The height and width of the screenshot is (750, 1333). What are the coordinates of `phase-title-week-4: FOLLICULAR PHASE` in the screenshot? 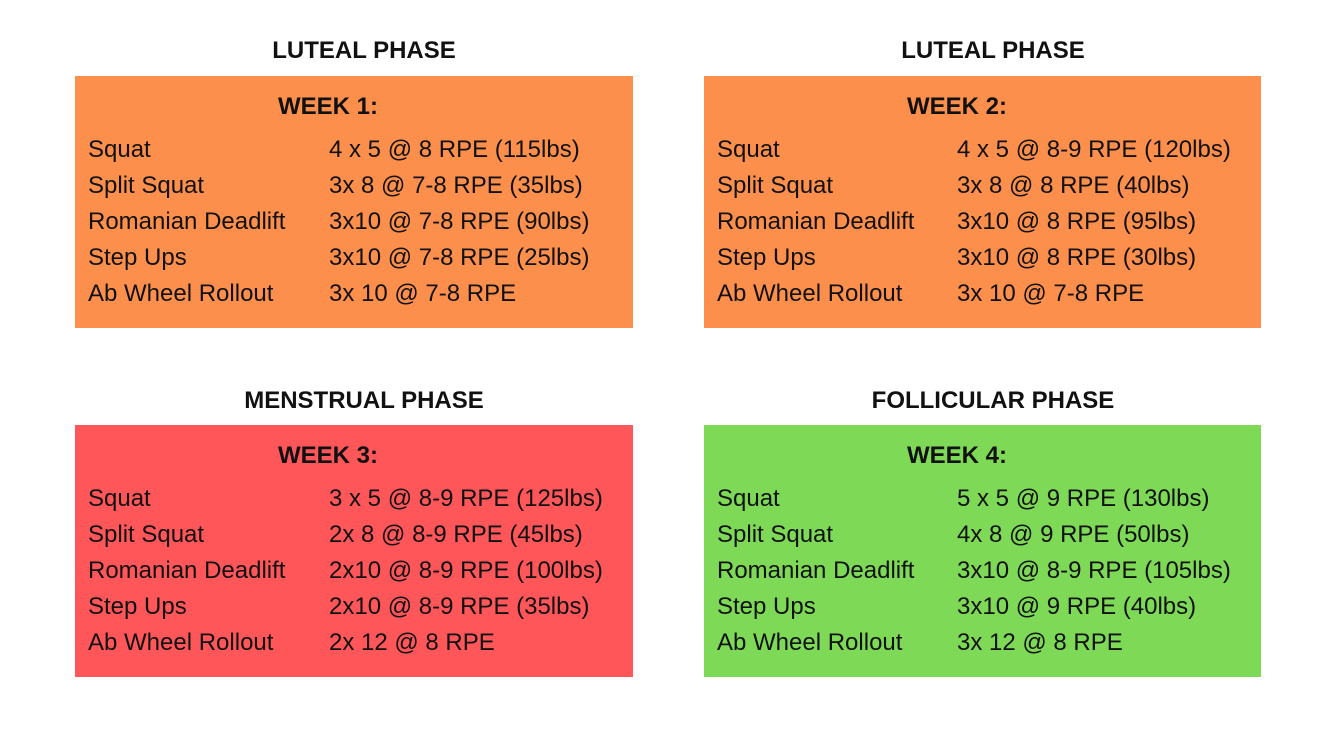 It's located at (993, 400).